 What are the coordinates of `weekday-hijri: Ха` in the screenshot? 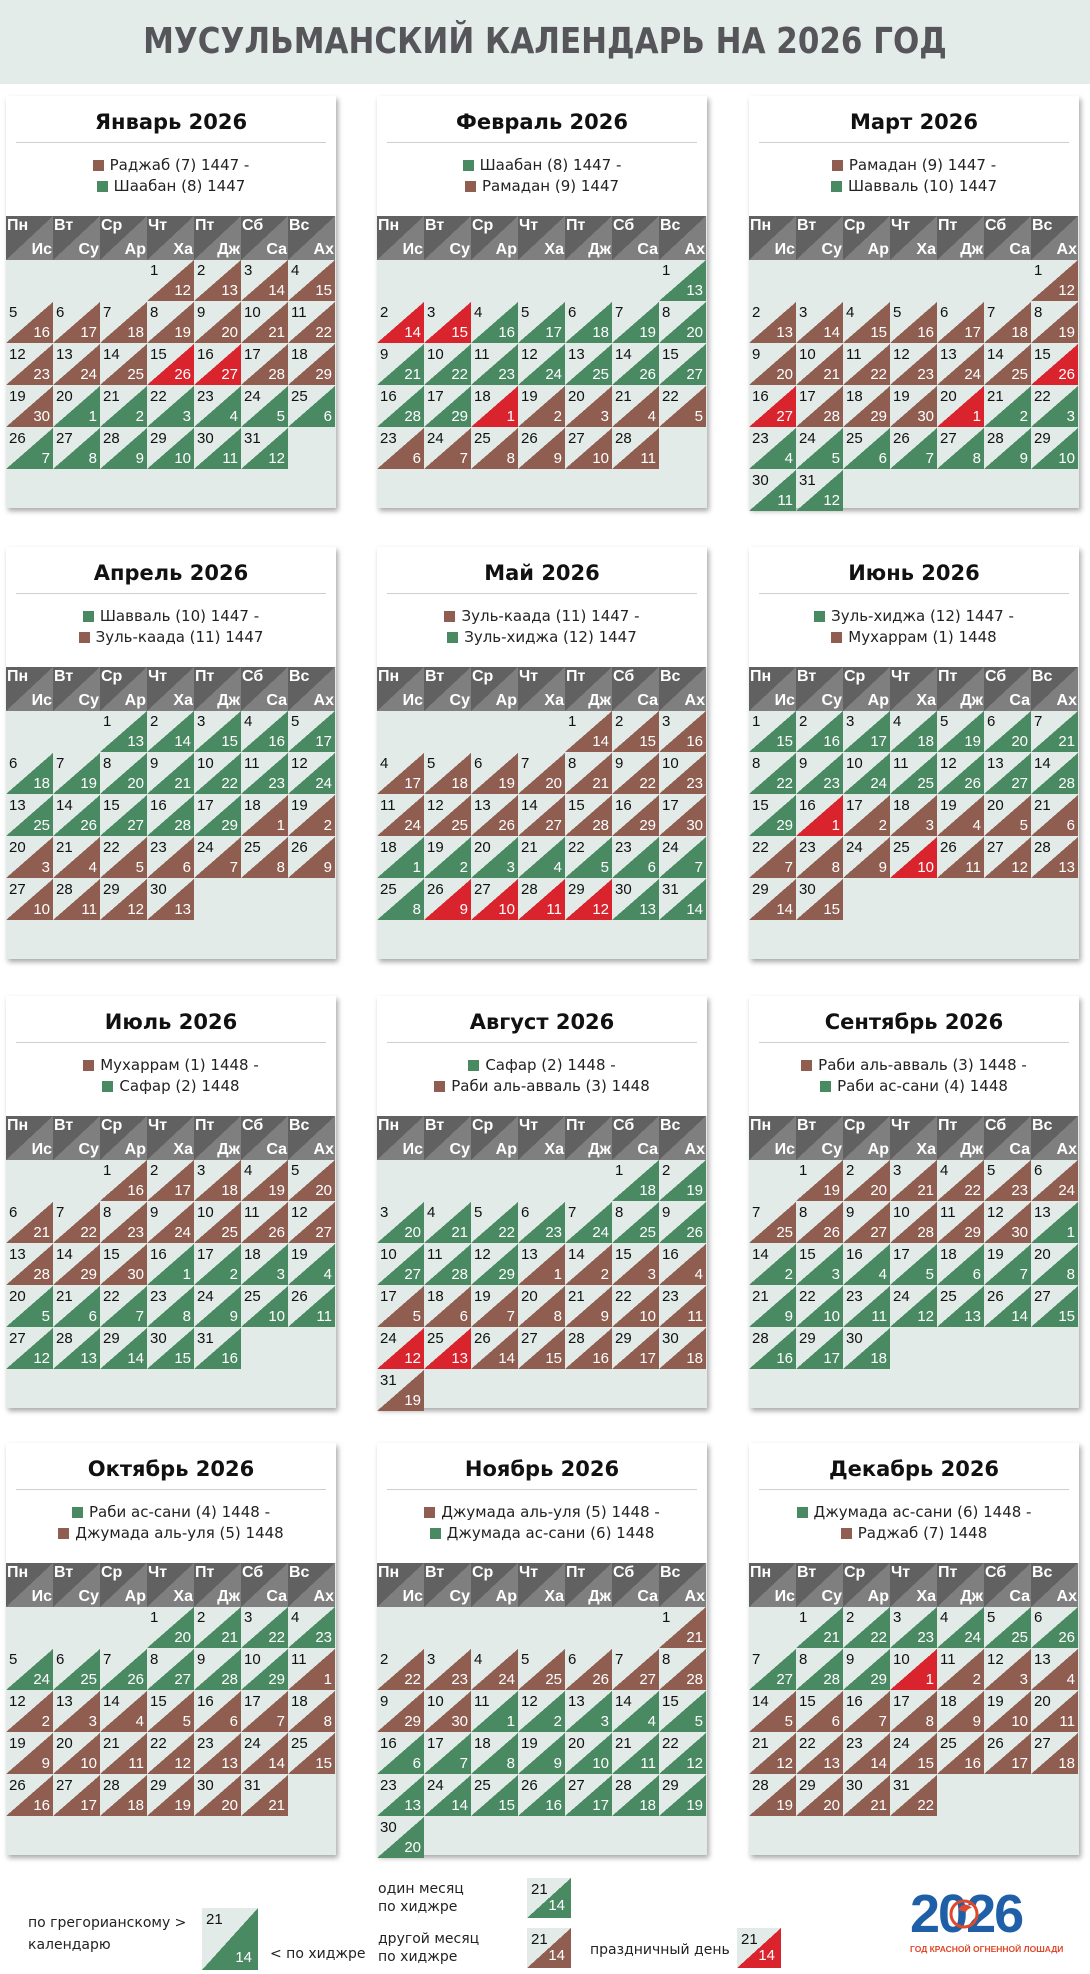 It's located at (554, 1149).